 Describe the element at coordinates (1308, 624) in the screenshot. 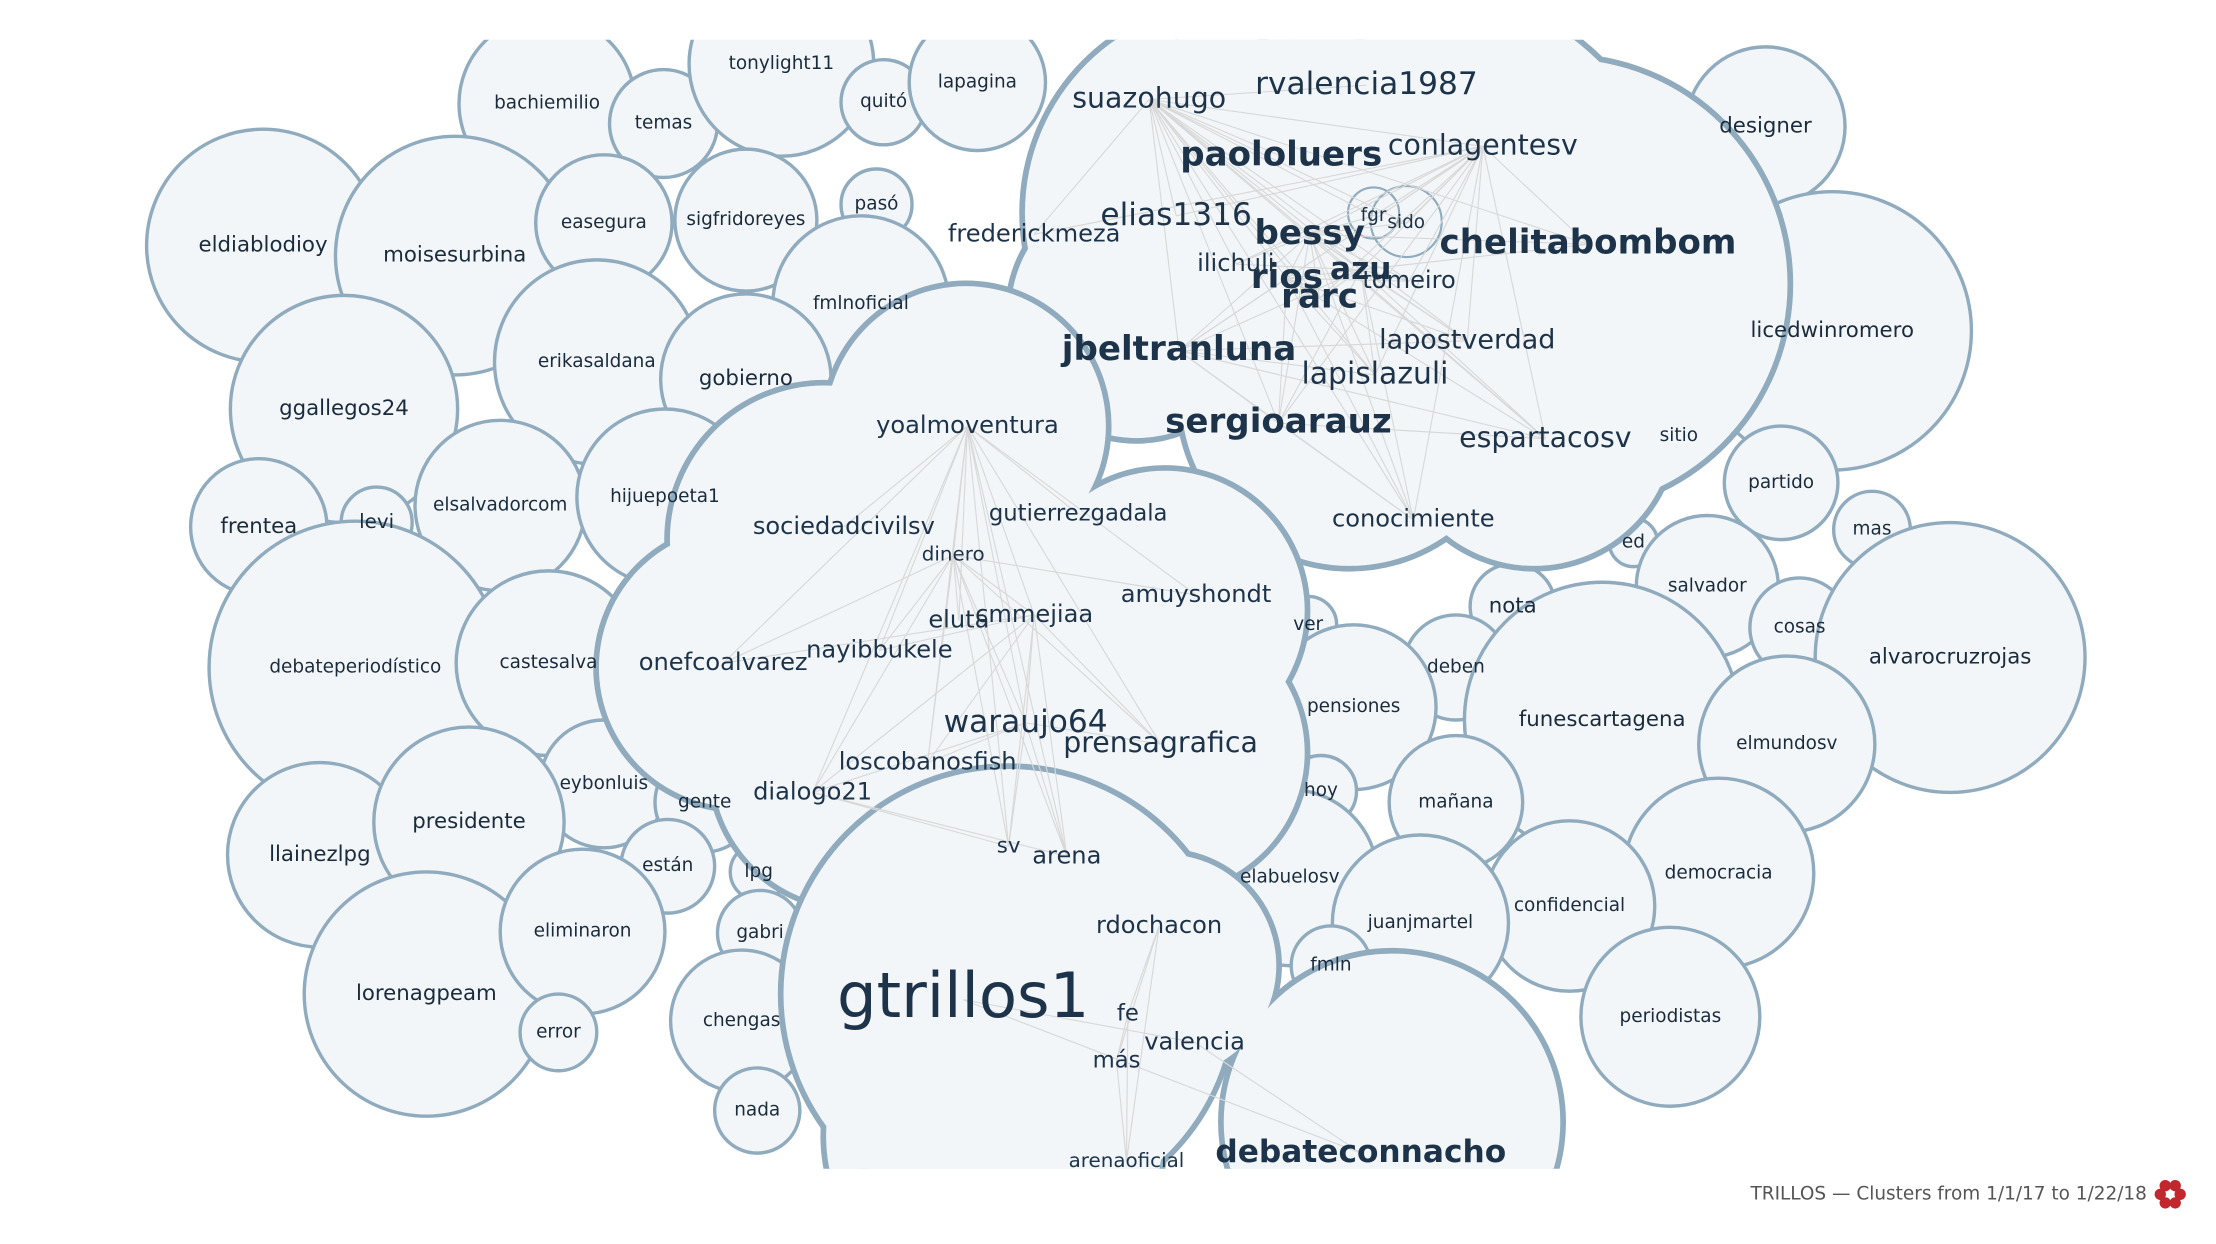

I see `bubble-label: ver` at that location.